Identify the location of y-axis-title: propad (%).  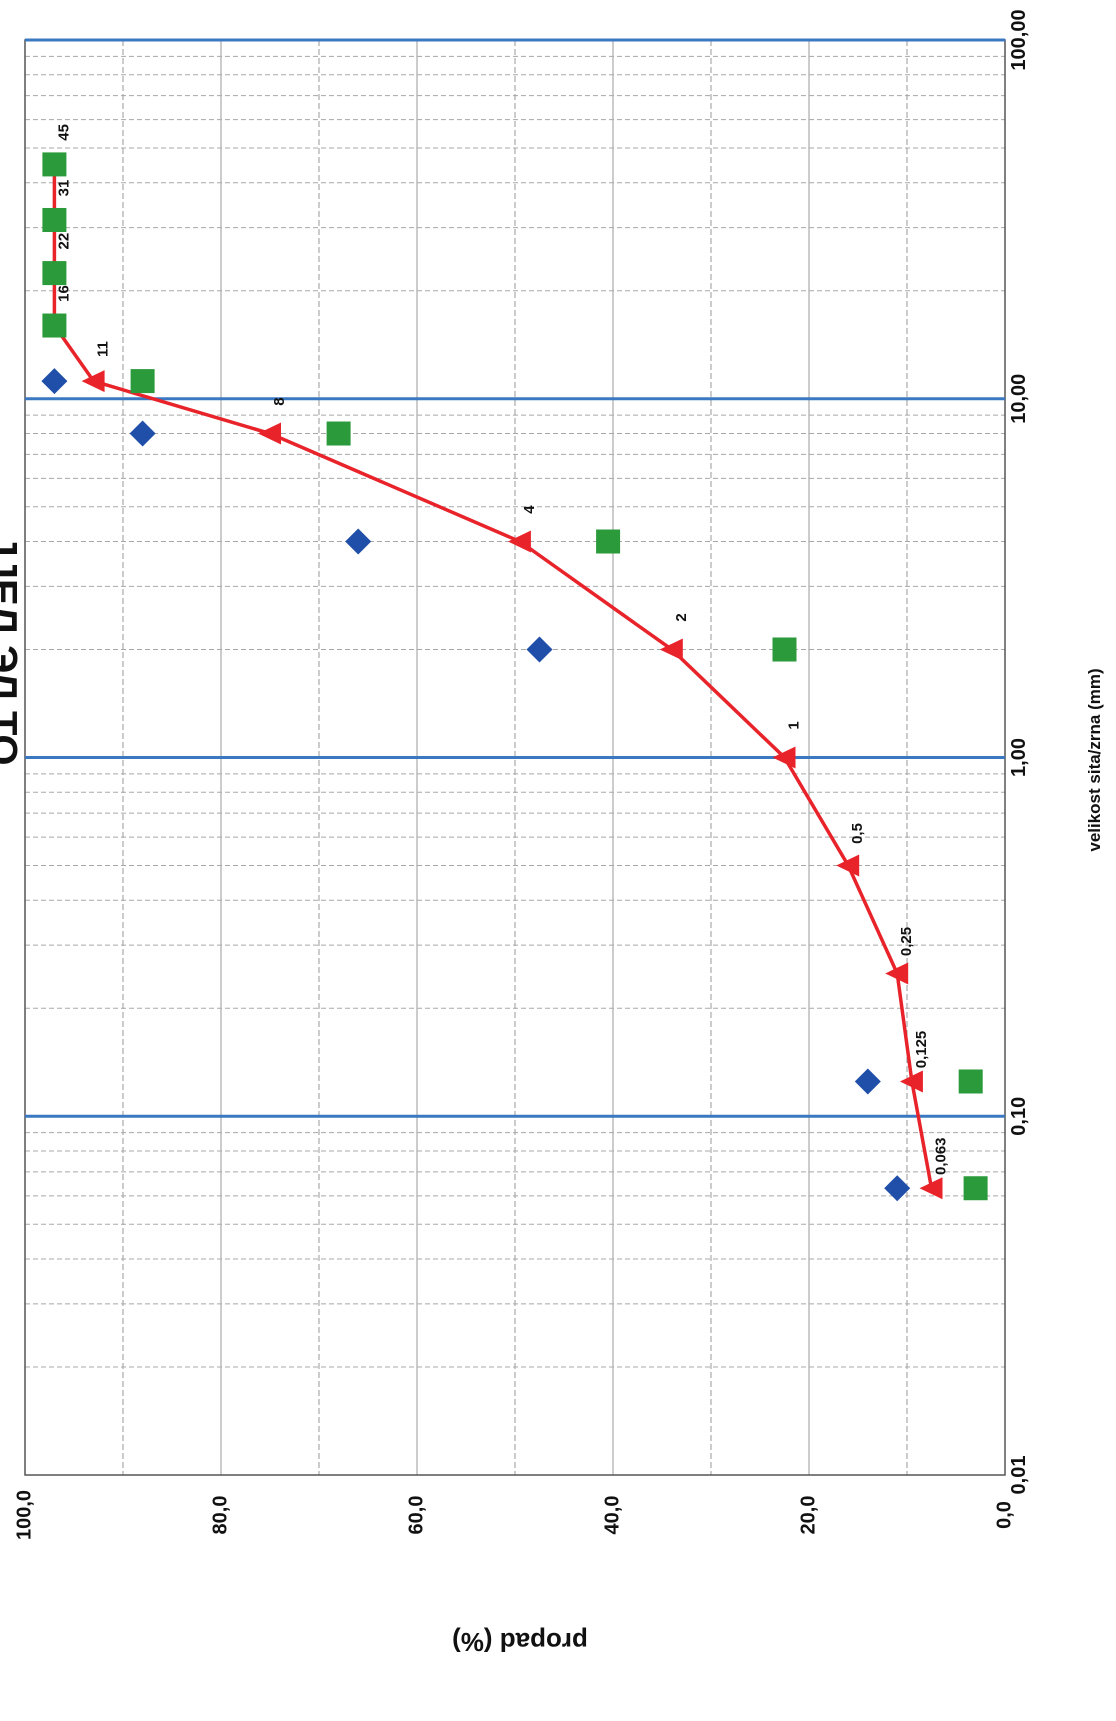
(520, 1642).